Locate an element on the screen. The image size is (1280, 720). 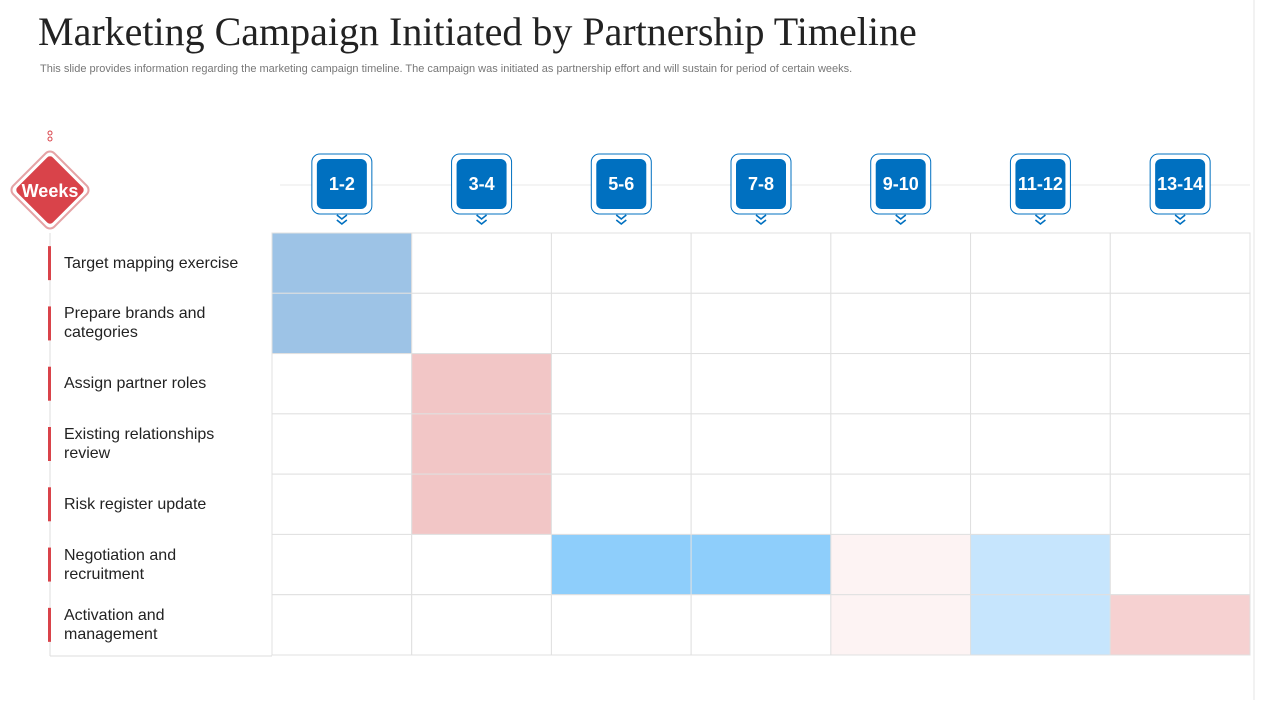
week-label: 11-12 is located at coordinates (1040, 184).